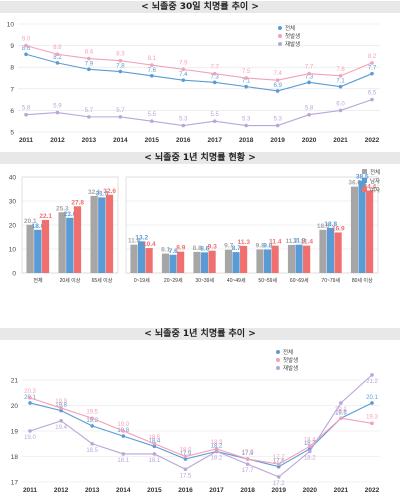  I want to click on data-label: 5.8, so click(26, 109).